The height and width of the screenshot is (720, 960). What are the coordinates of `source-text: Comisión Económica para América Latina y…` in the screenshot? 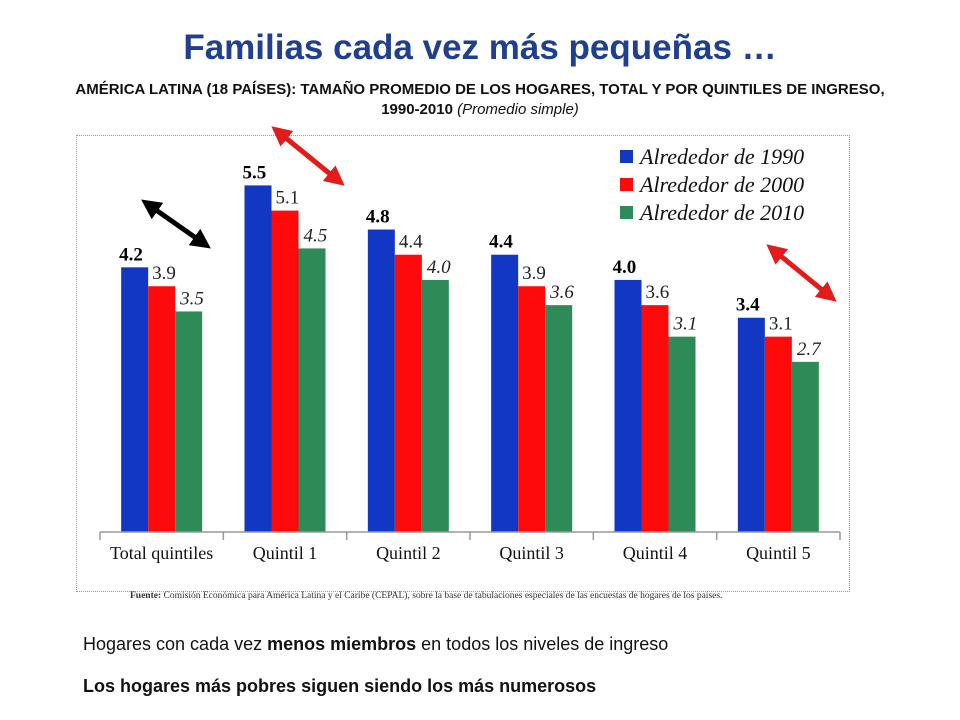 It's located at (443, 596).